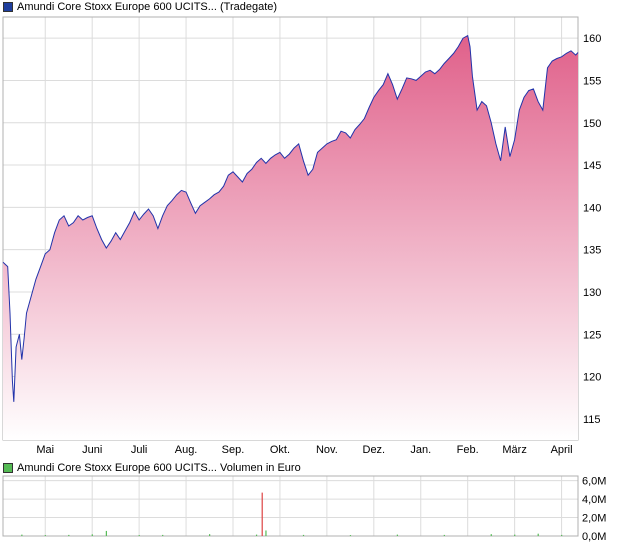 This screenshot has width=620, height=546. What do you see at coordinates (592, 378) in the screenshot?
I see `price-y-tick-label: 120` at bounding box center [592, 378].